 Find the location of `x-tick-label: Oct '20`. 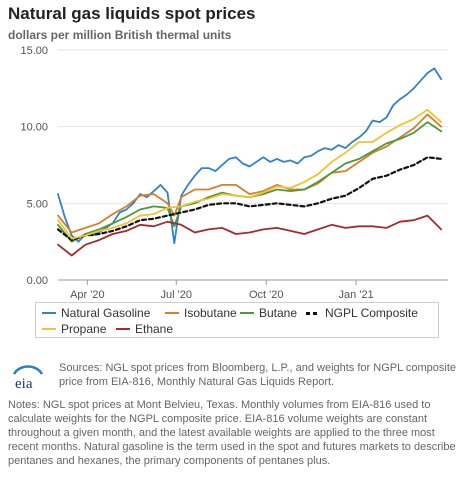

x-tick-label: Oct '20 is located at coordinates (266, 294).